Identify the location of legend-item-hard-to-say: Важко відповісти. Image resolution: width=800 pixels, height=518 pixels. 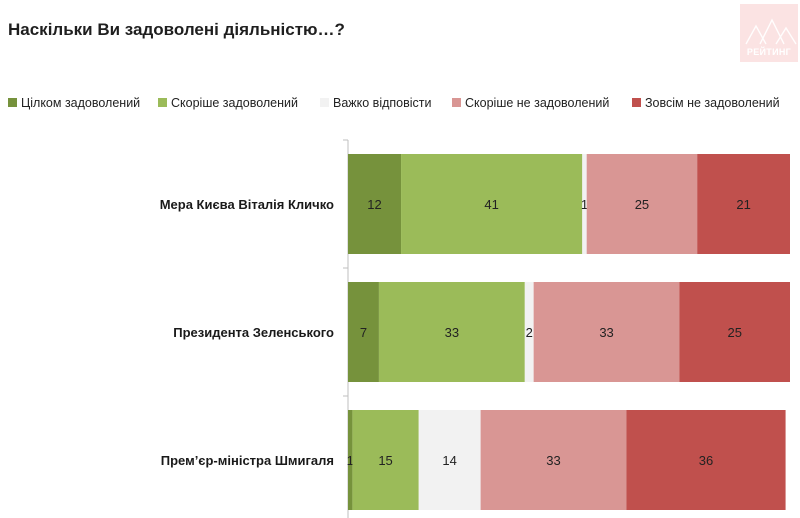
(376, 103).